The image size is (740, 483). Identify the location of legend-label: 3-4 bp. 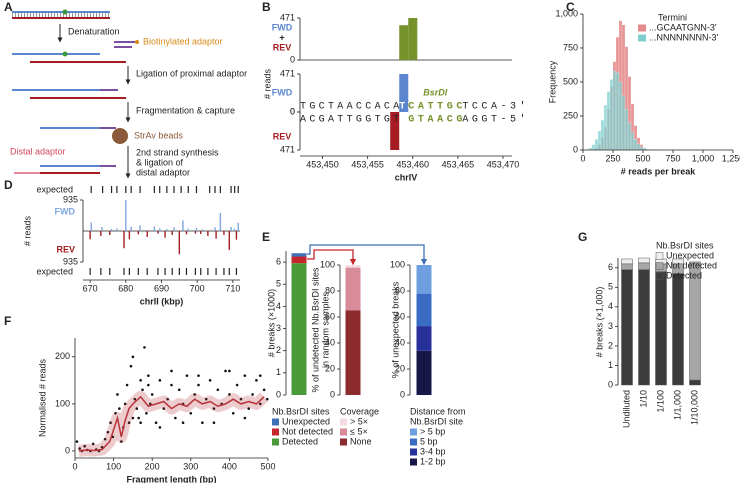
(433, 451).